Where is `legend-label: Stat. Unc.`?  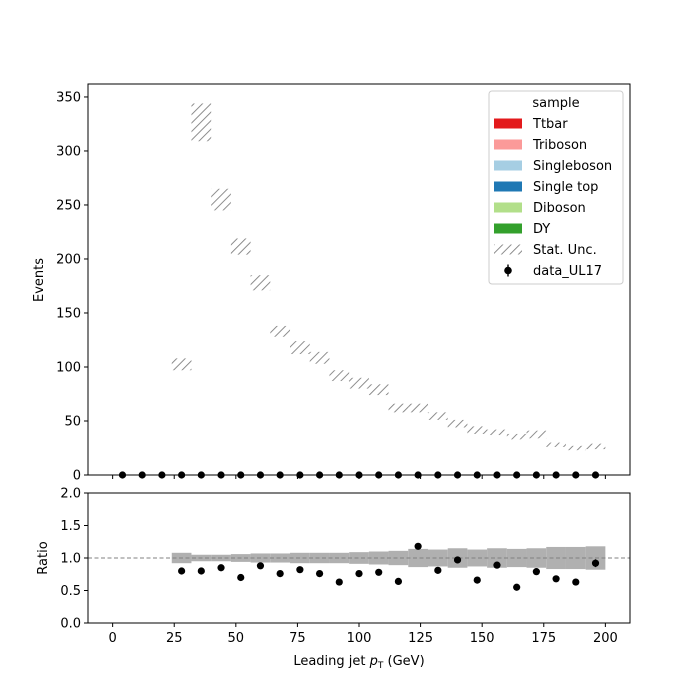
legend-label: Stat. Unc. is located at coordinates (565, 250).